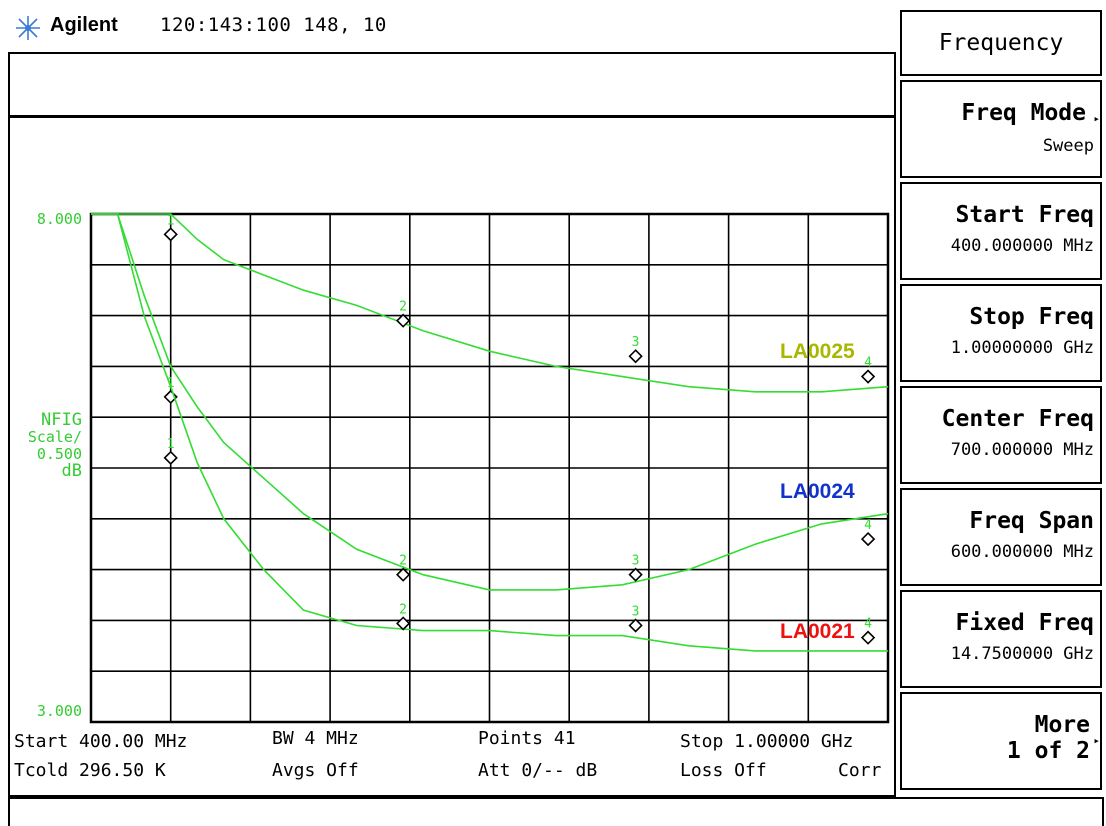 The image size is (1106, 826). I want to click on brand-logo-text: Agilent, so click(84, 25).